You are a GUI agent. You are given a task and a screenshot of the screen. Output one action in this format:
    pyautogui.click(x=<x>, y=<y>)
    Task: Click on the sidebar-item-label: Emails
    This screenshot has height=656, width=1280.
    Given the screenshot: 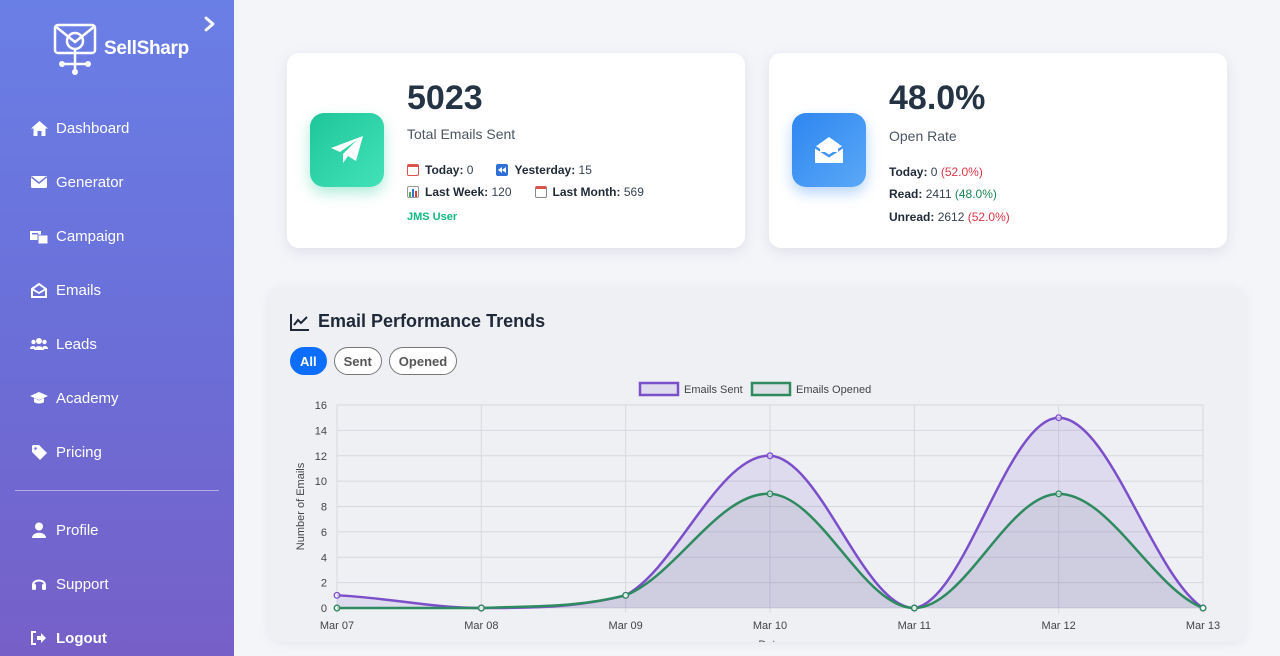 What is the action you would take?
    pyautogui.click(x=79, y=290)
    